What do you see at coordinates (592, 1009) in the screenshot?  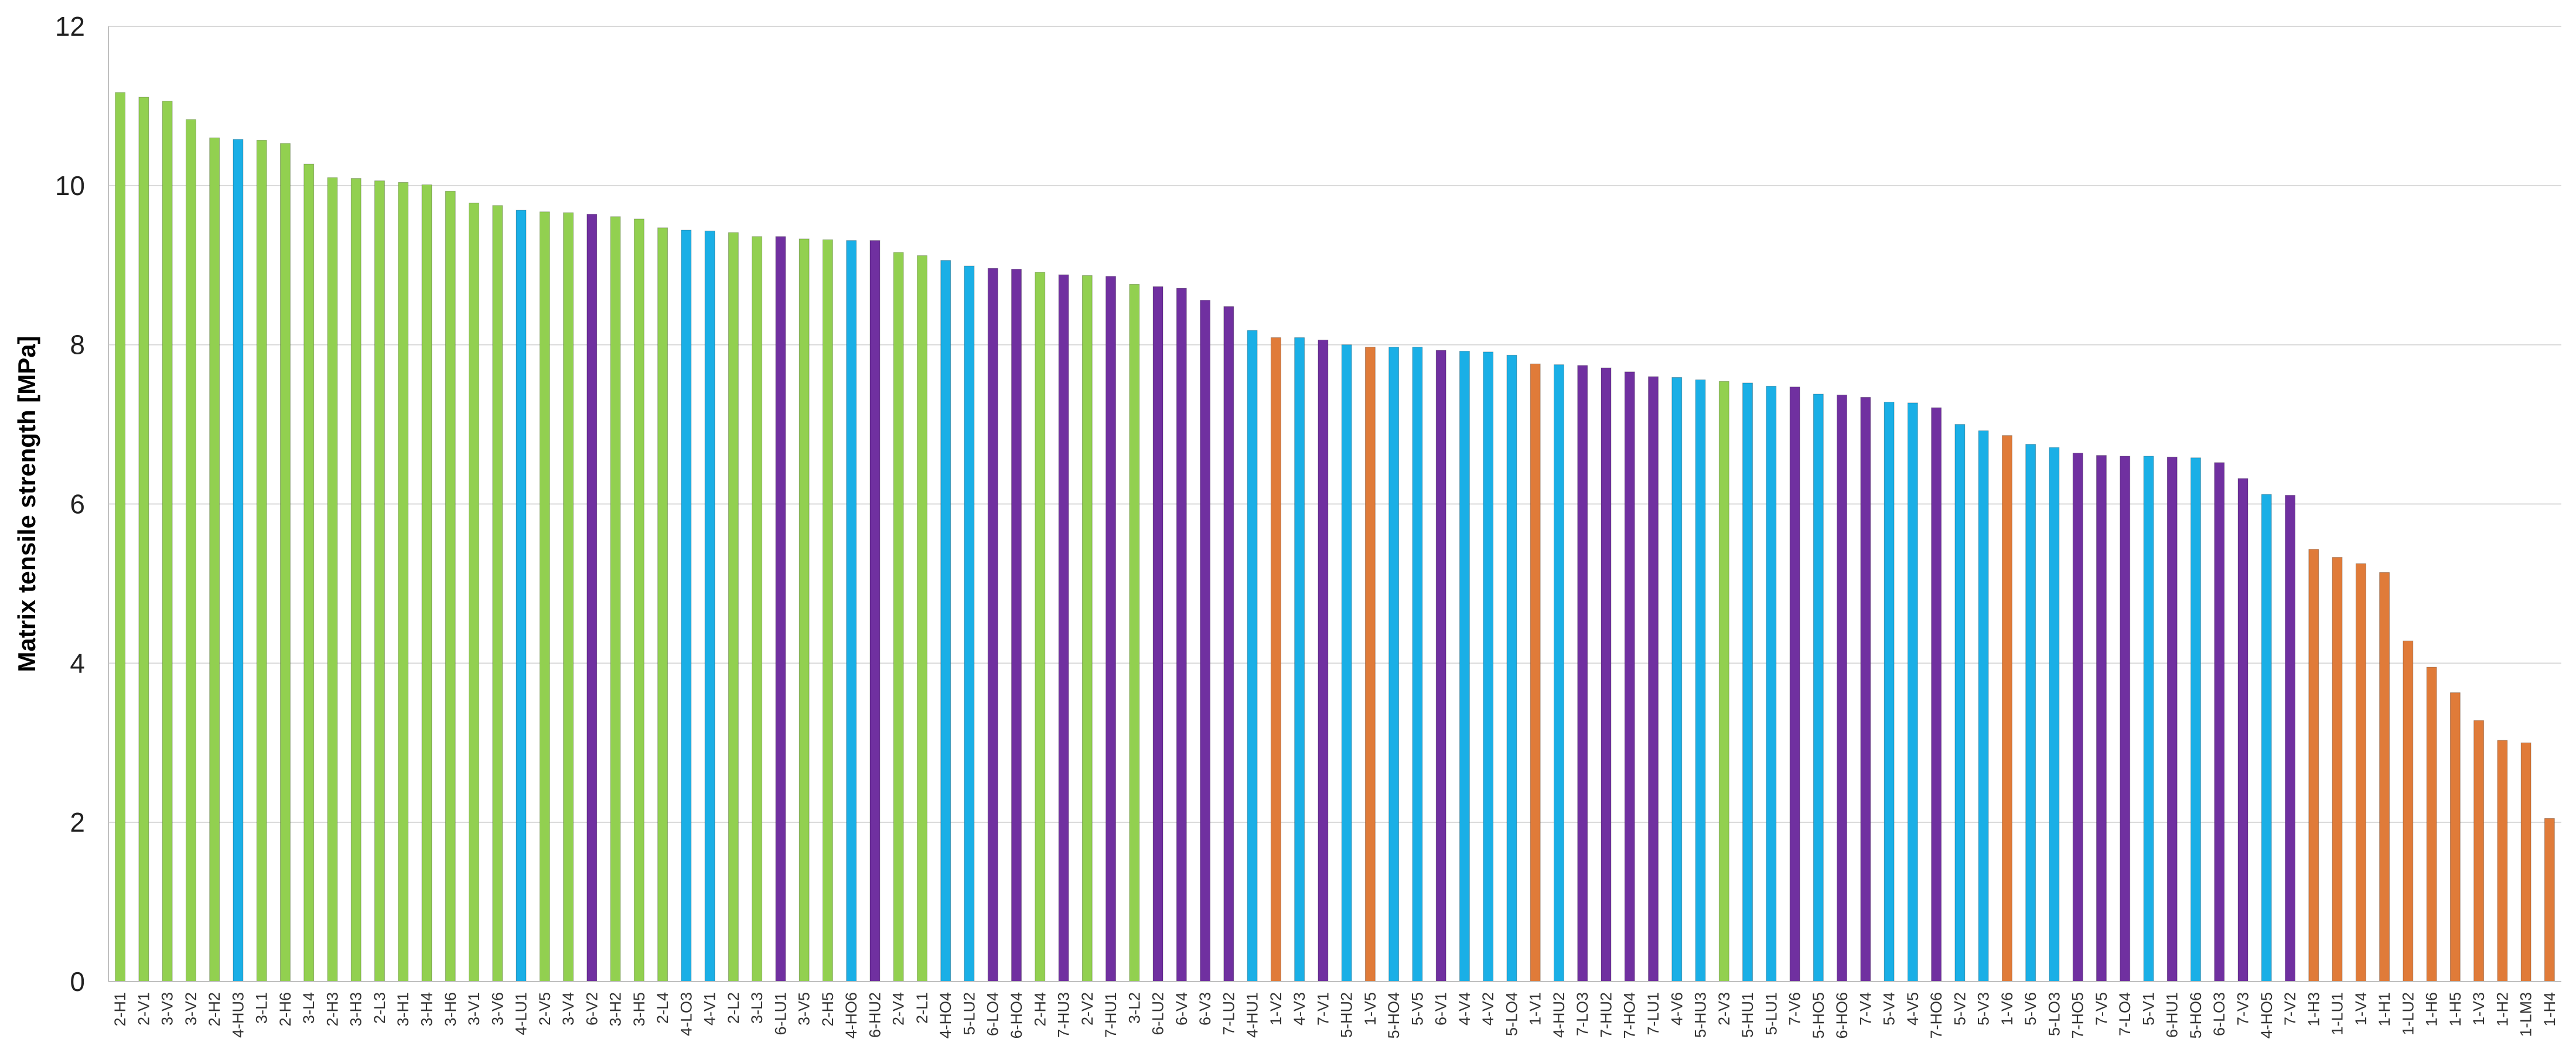 I see `x-tick-label: 6-V2` at bounding box center [592, 1009].